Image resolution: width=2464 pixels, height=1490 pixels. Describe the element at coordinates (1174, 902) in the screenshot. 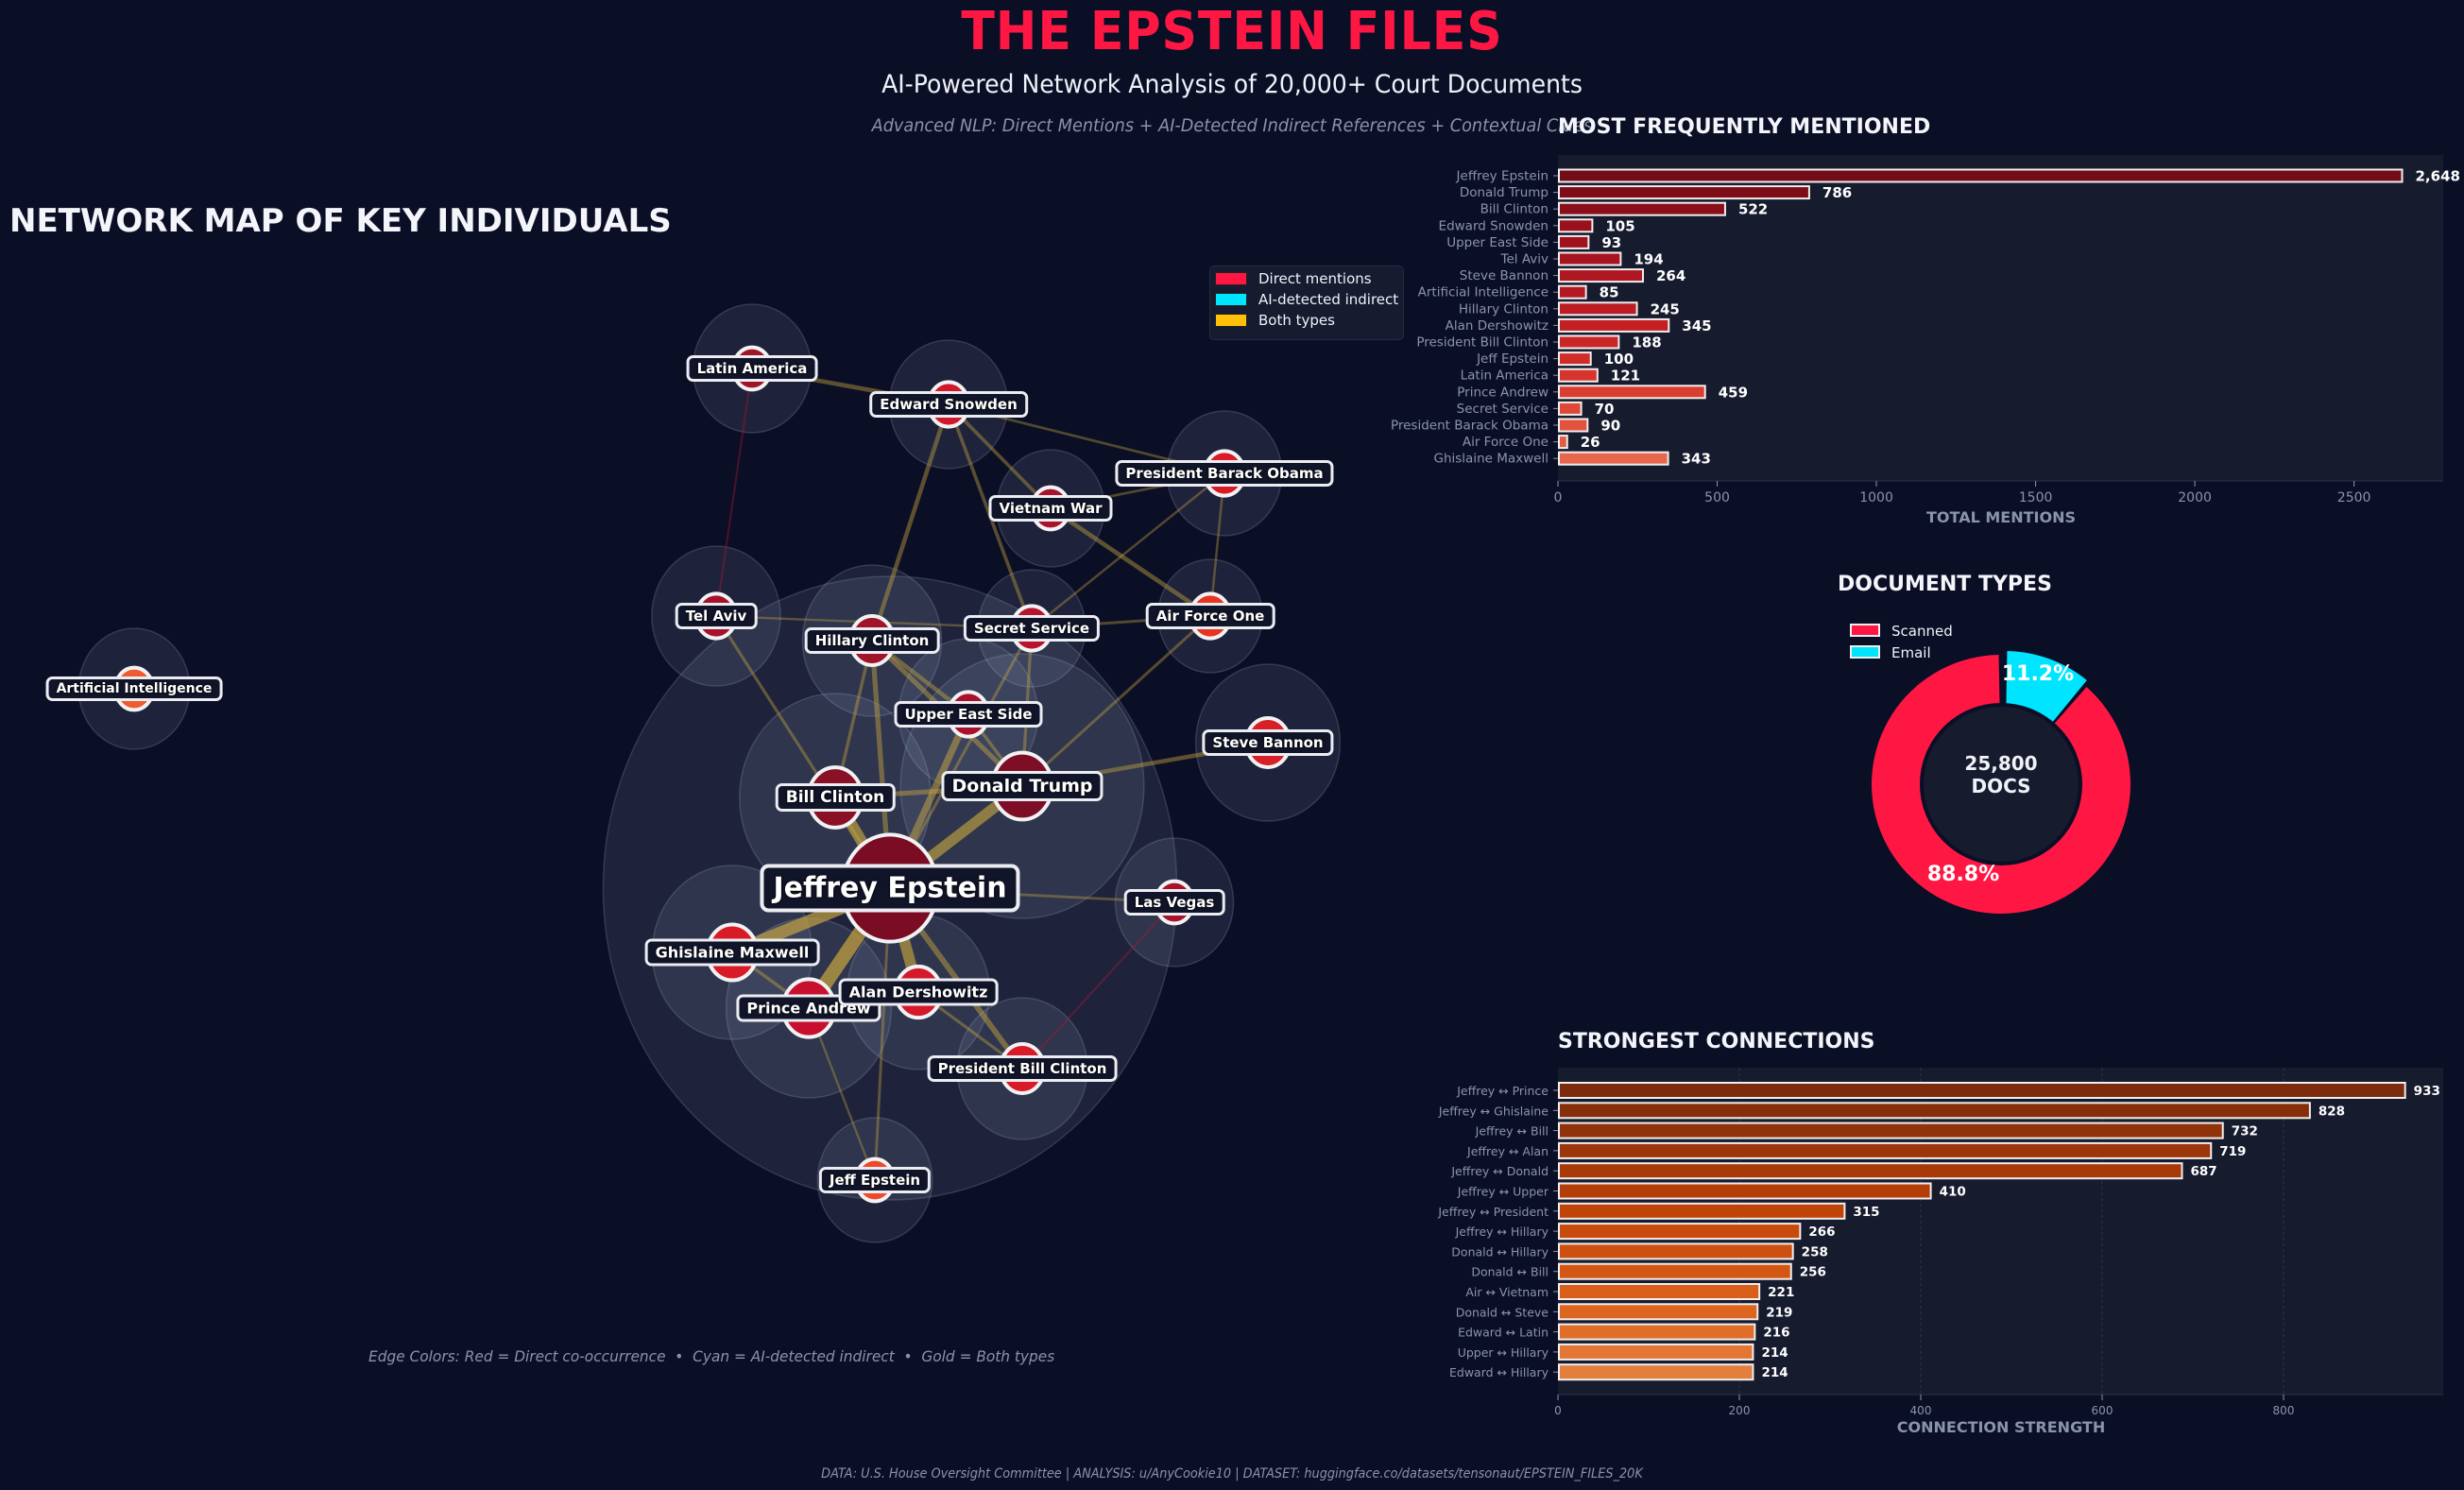

I see `node-las-vegas` at that location.